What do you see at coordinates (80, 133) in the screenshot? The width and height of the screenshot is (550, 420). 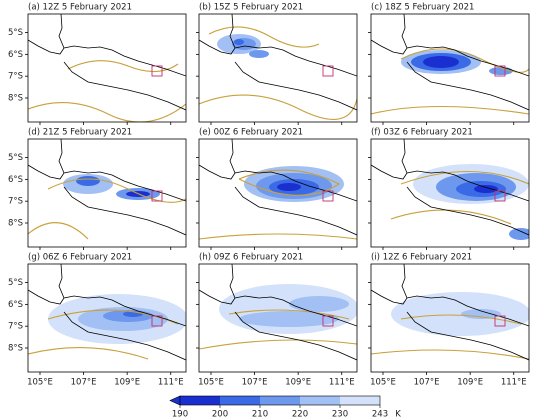 I see `panel-title: (d) 21Z 5 February 2021` at bounding box center [80, 133].